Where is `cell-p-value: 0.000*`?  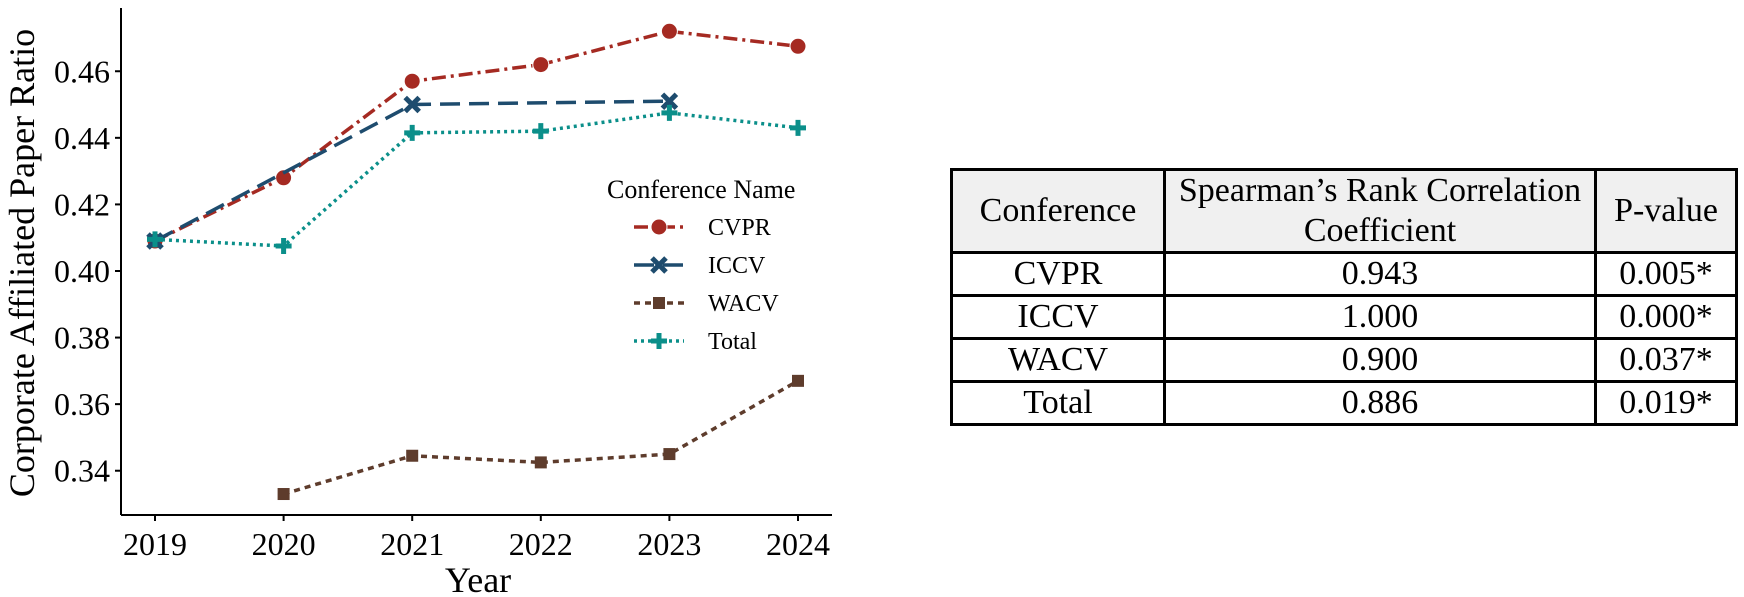 cell-p-value: 0.000* is located at coordinates (1666, 317).